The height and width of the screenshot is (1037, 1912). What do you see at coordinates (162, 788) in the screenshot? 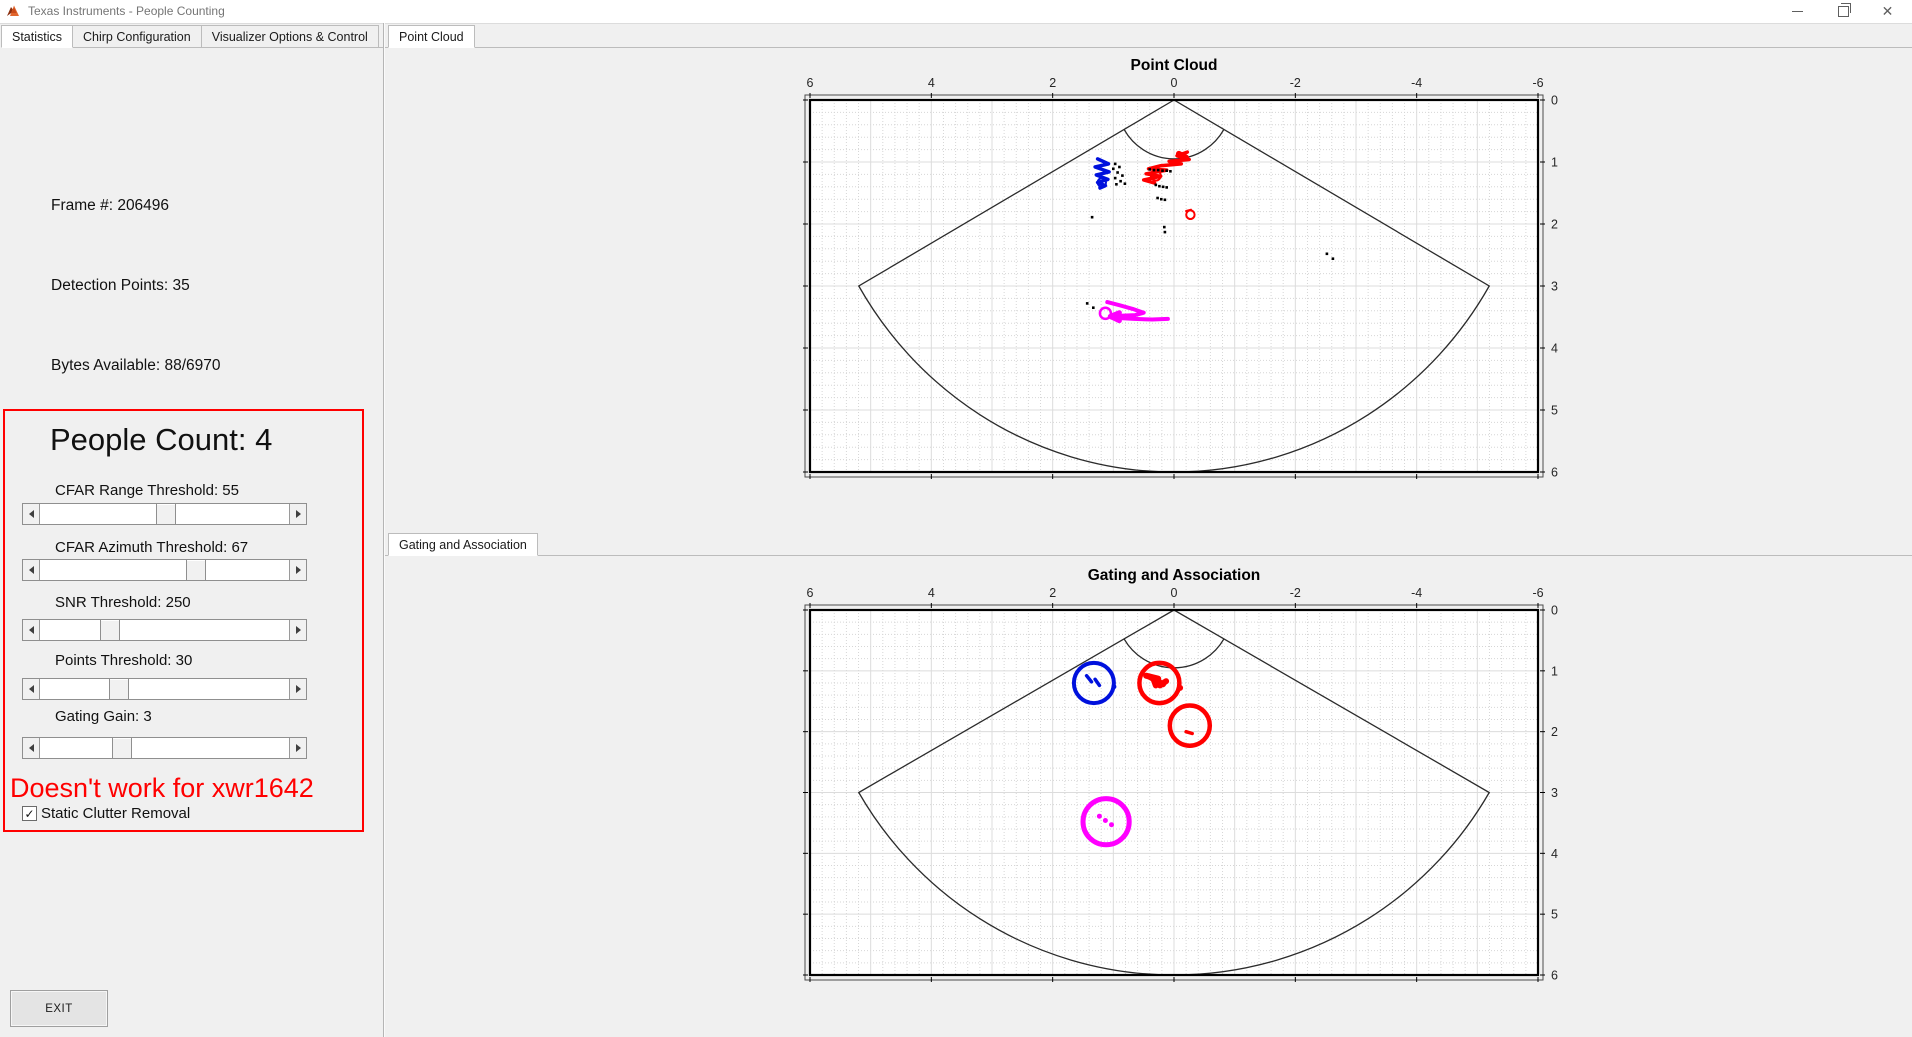
I see `warning-text: Doesn't work for xwr1642` at bounding box center [162, 788].